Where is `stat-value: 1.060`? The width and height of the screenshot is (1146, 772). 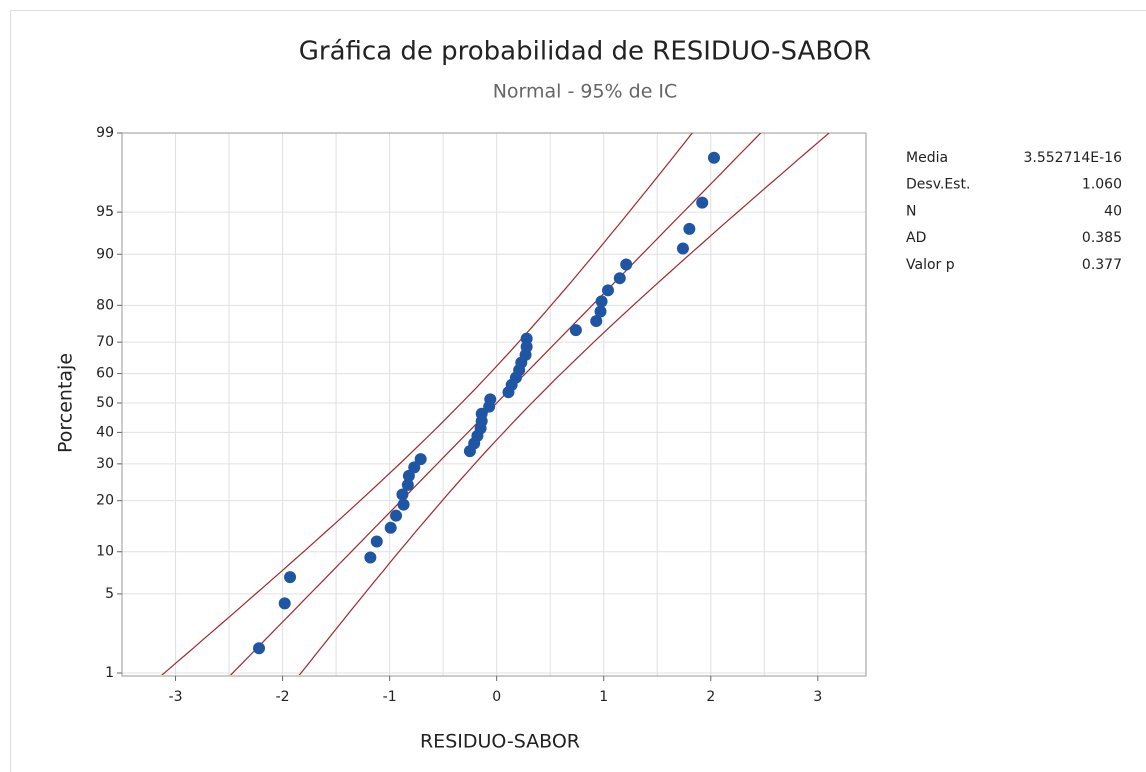 stat-value: 1.060 is located at coordinates (1102, 185).